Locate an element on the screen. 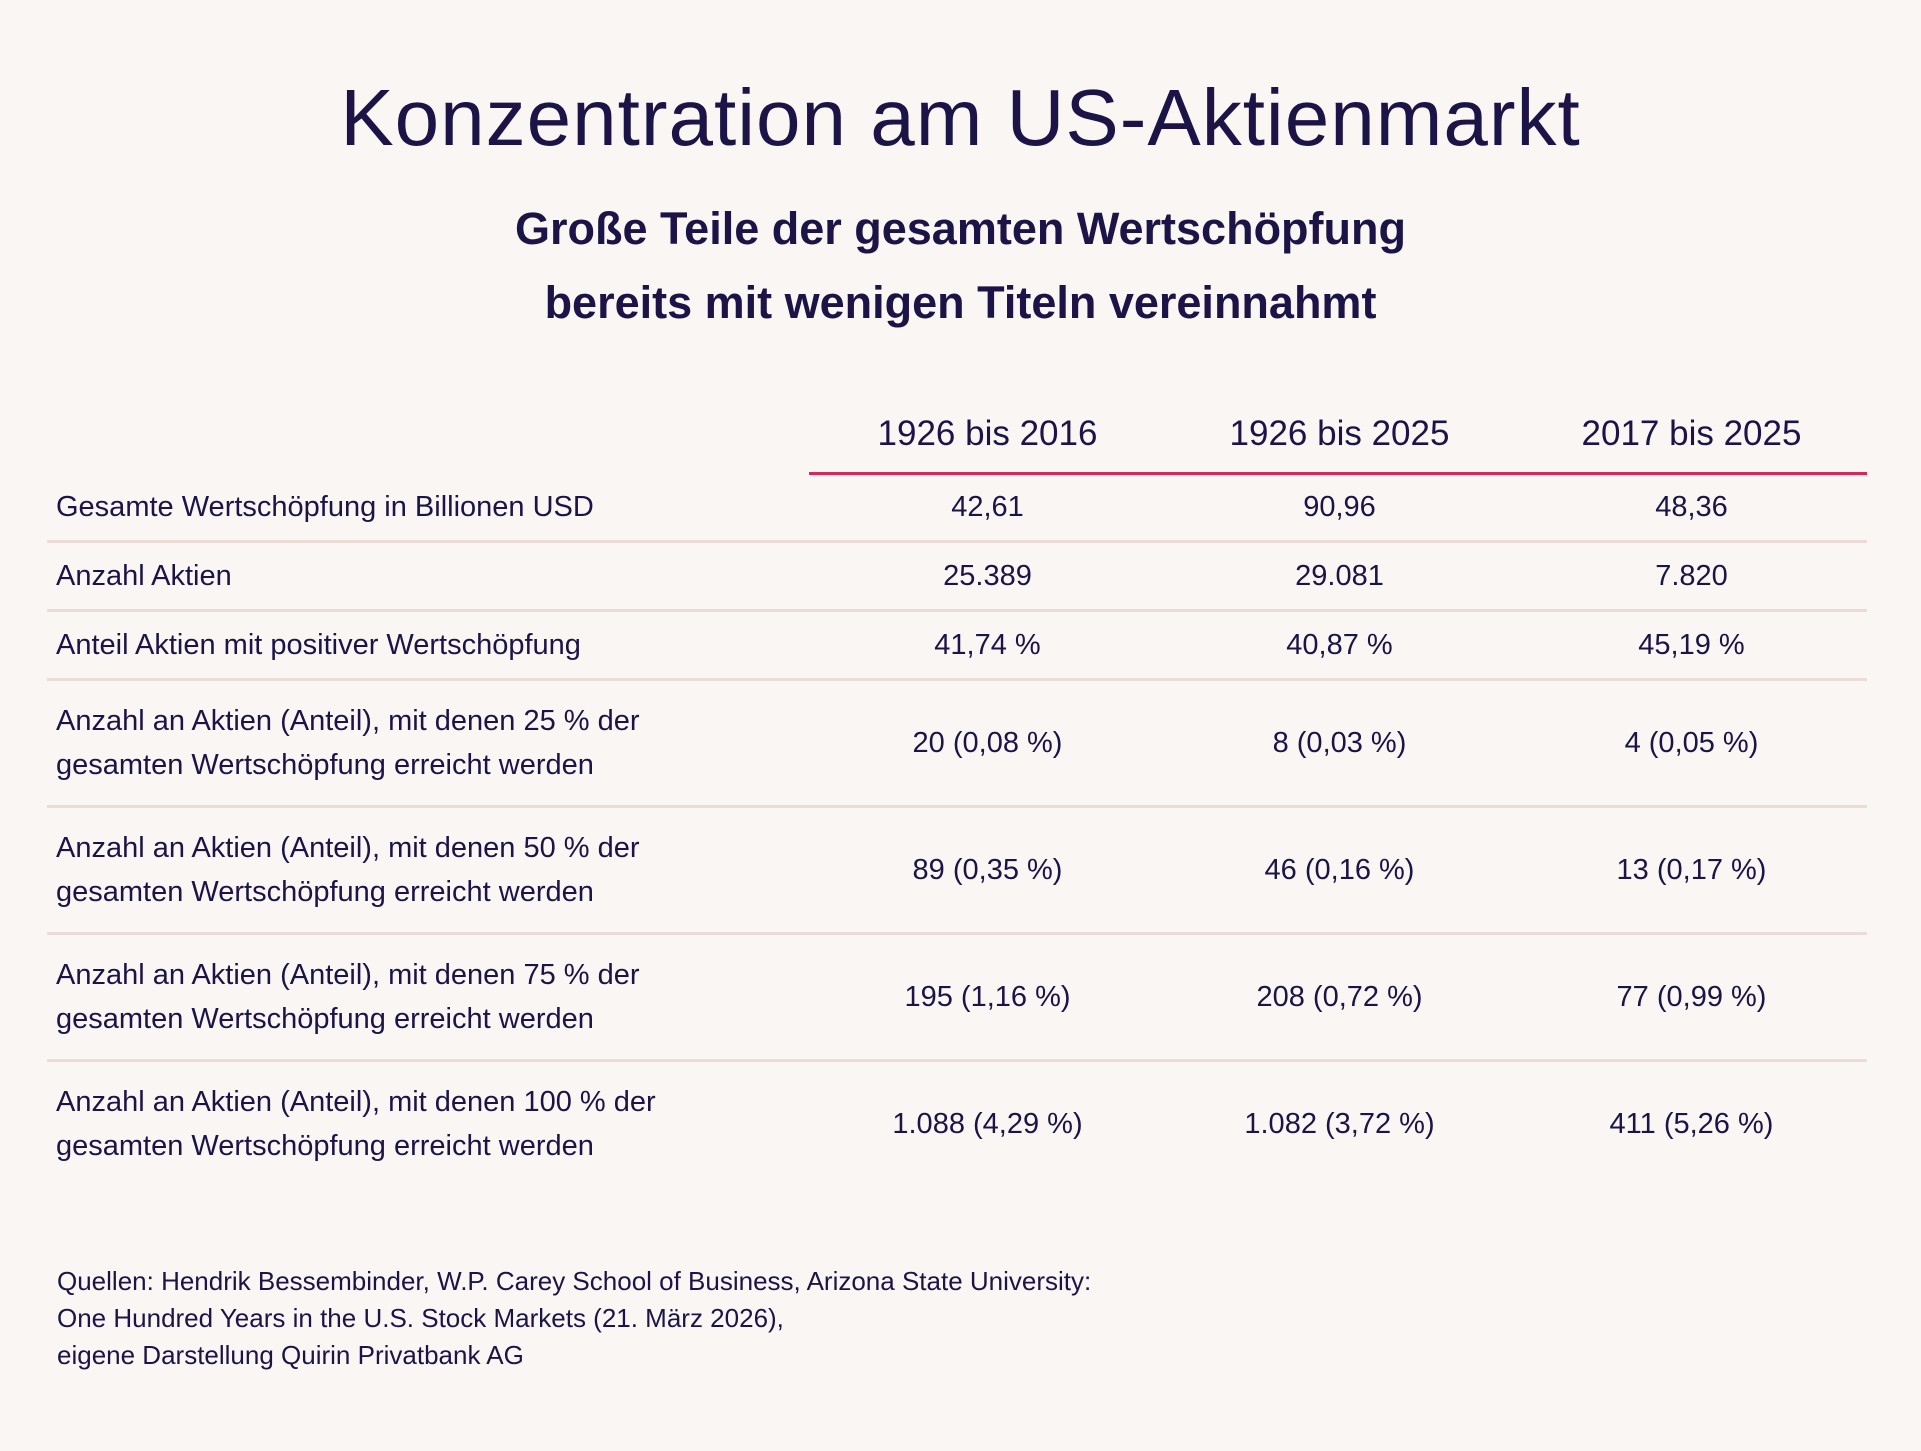 This screenshot has width=1921, height=1451. subtitle-line-1: Große Teile der gesamten Wertschöpfung is located at coordinates (960, 228).